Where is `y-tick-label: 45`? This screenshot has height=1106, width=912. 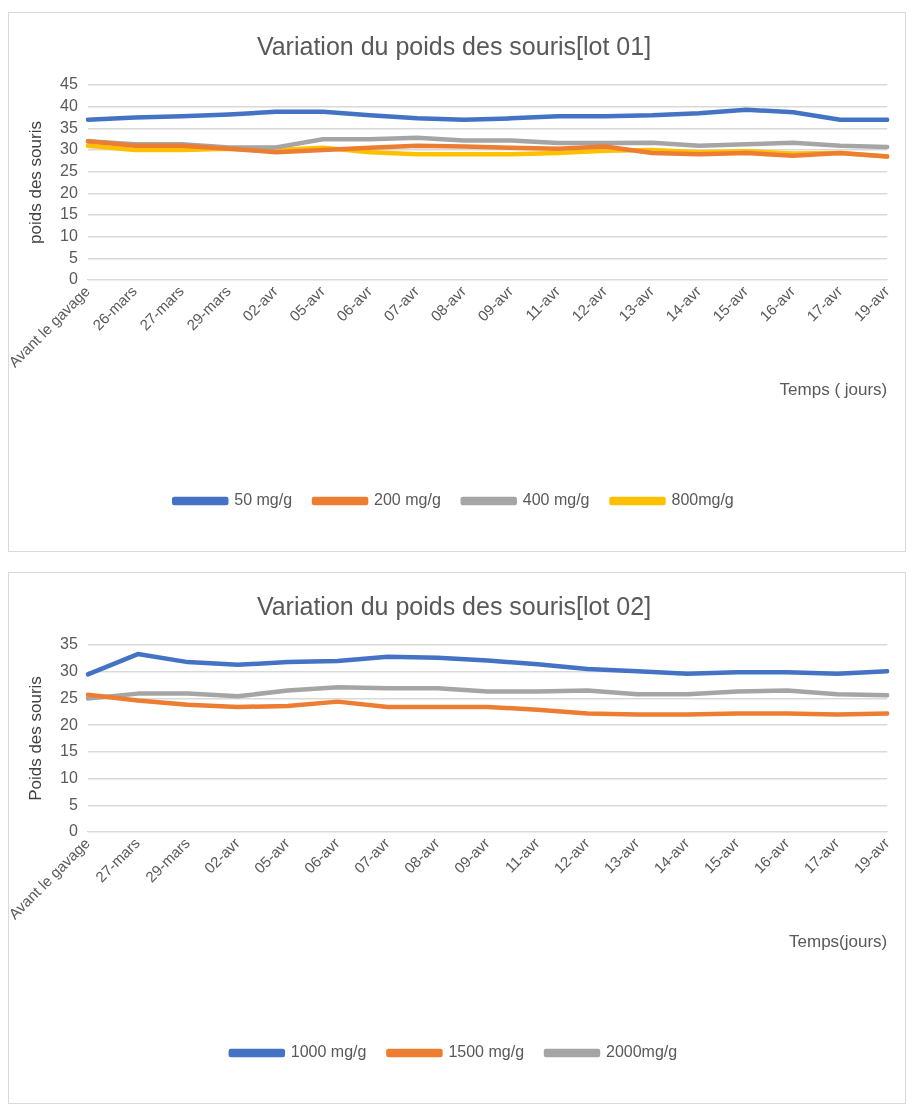 y-tick-label: 45 is located at coordinates (69, 84).